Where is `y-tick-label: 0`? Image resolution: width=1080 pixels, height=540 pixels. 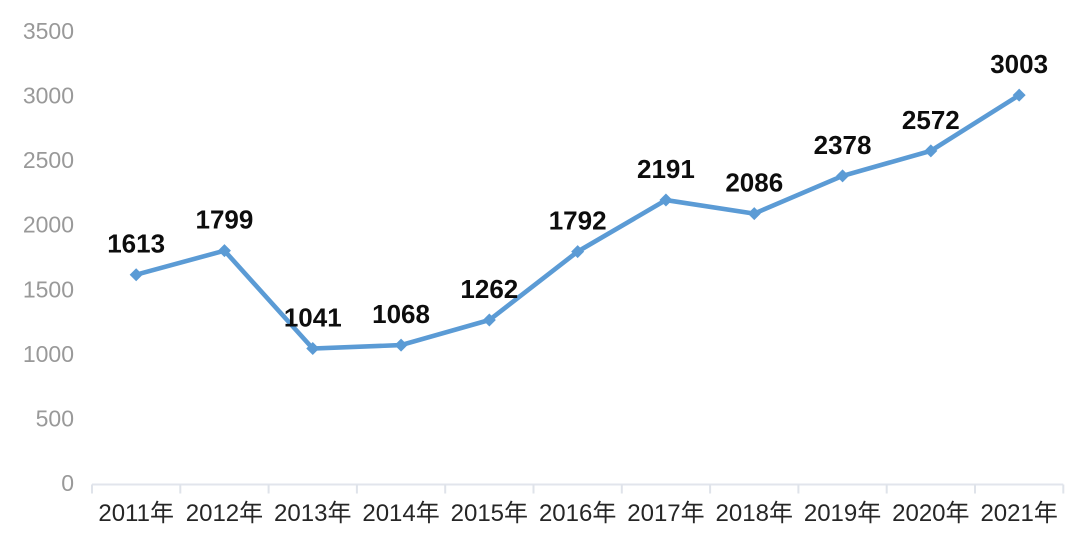
y-tick-label: 0 is located at coordinates (67, 483).